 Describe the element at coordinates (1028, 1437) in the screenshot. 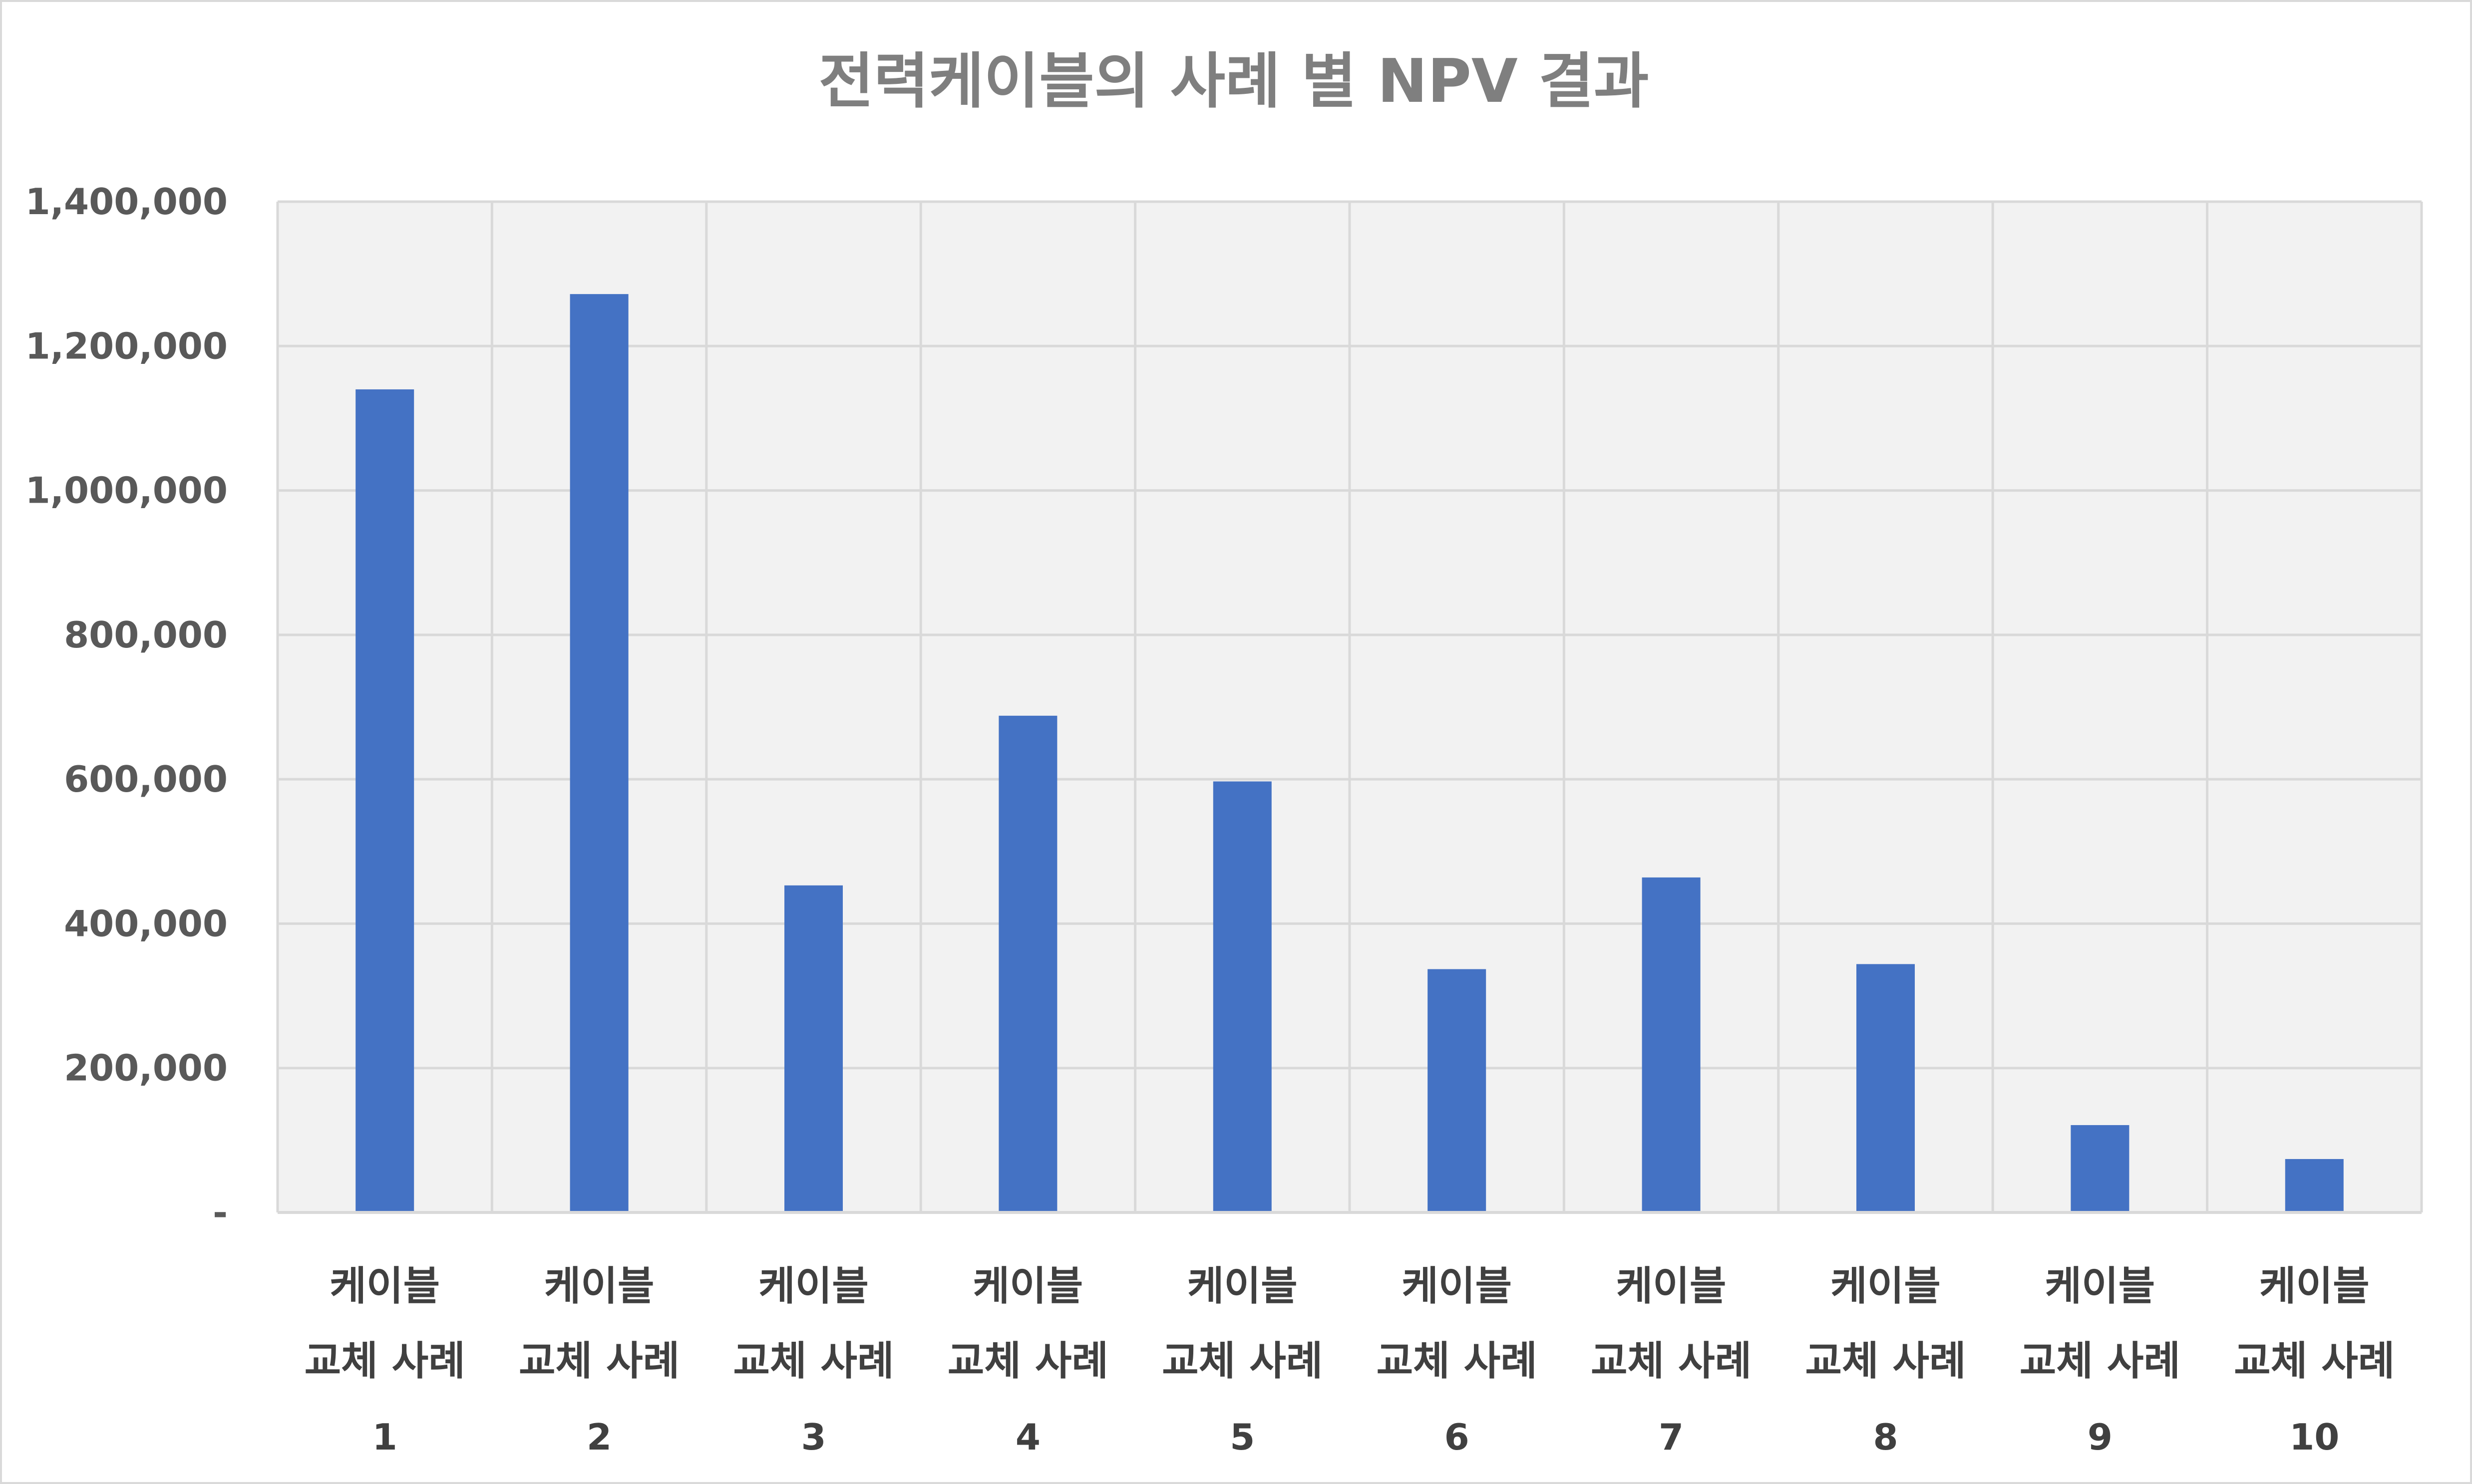

I see `x-category-label: 4` at that location.